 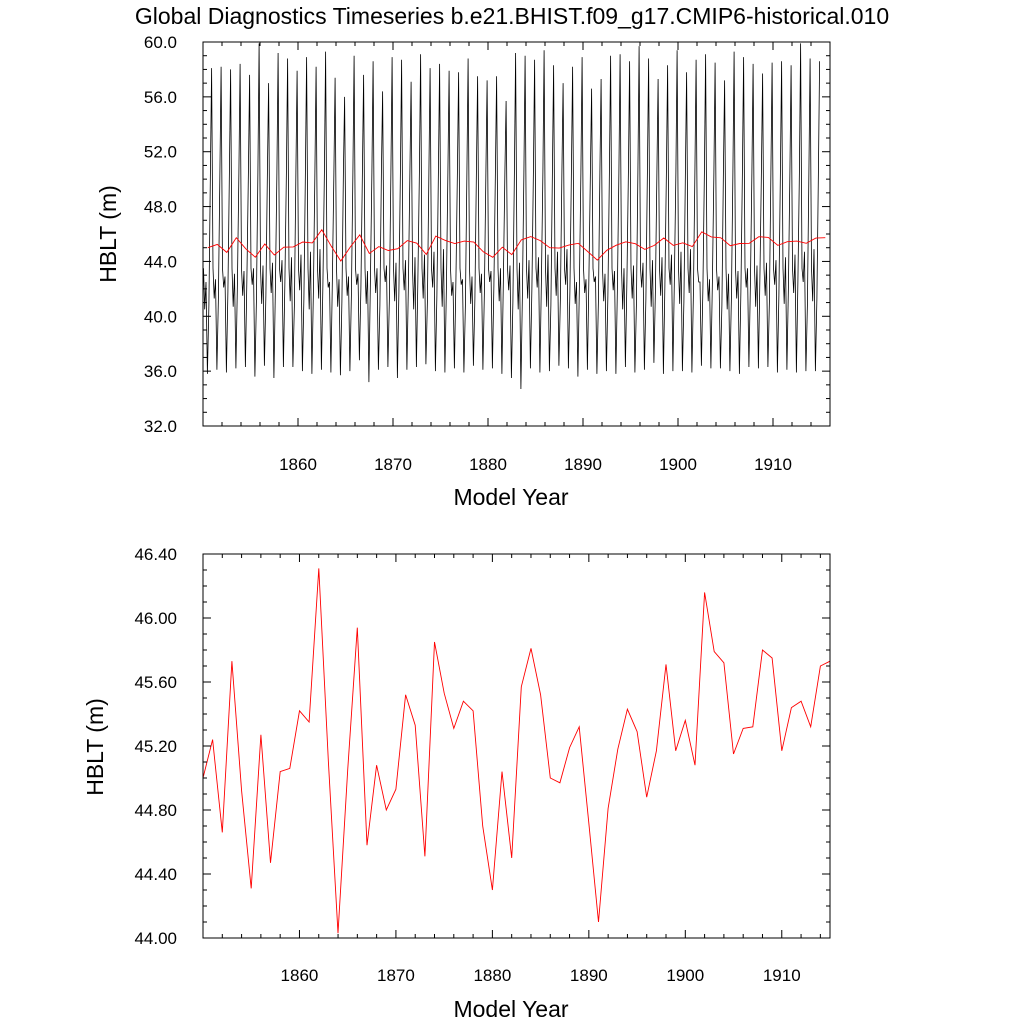 I want to click on y-tick-label: 36.0, so click(x=160, y=371).